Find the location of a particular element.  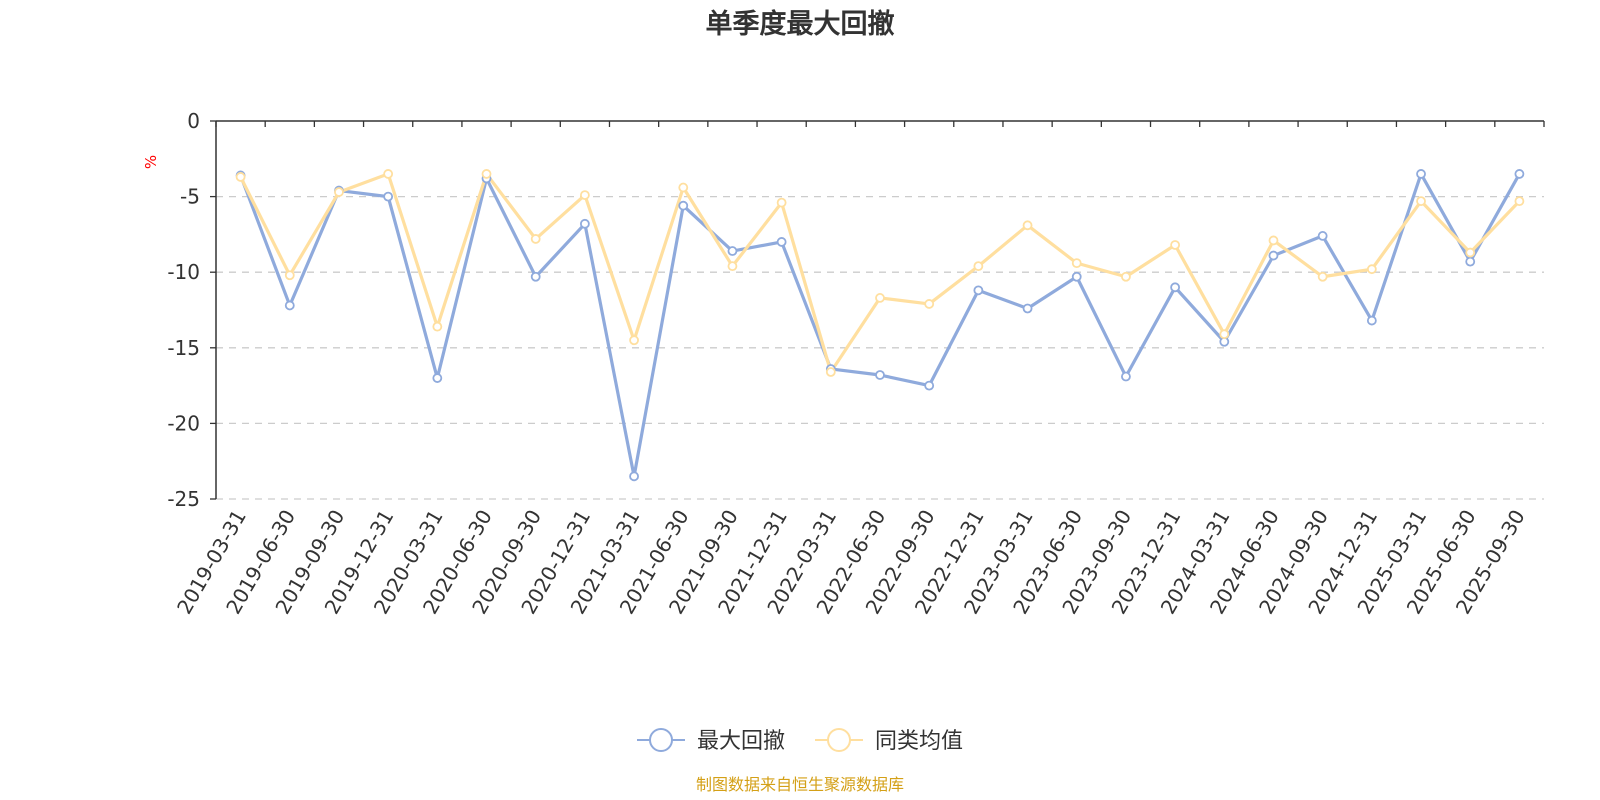

y-tick-label: -20 is located at coordinates (183, 423).